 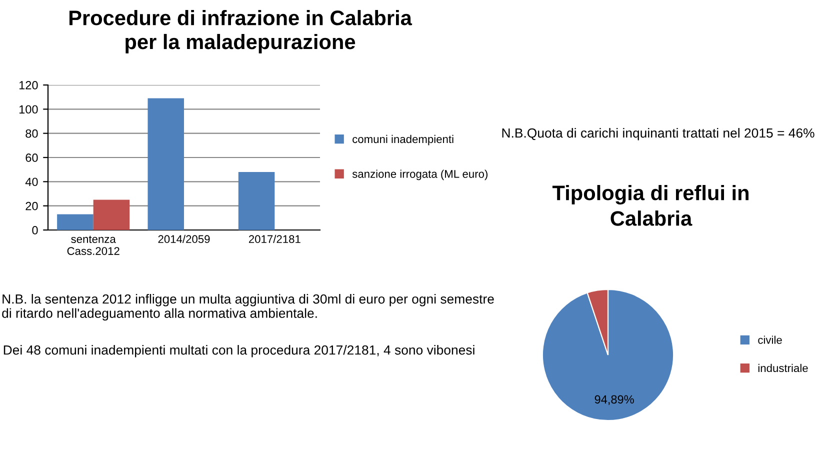 I want to click on y-tick-label: 0, so click(x=35, y=230).